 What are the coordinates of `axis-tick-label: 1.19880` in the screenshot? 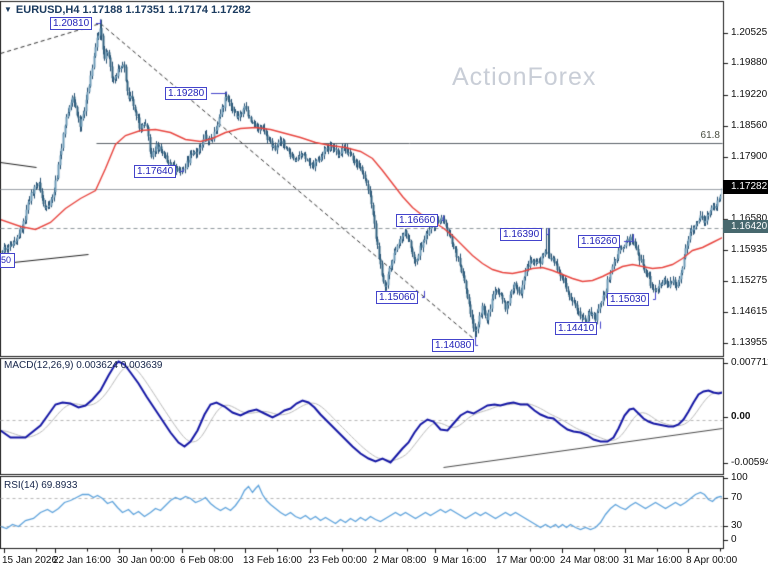 It's located at (749, 62).